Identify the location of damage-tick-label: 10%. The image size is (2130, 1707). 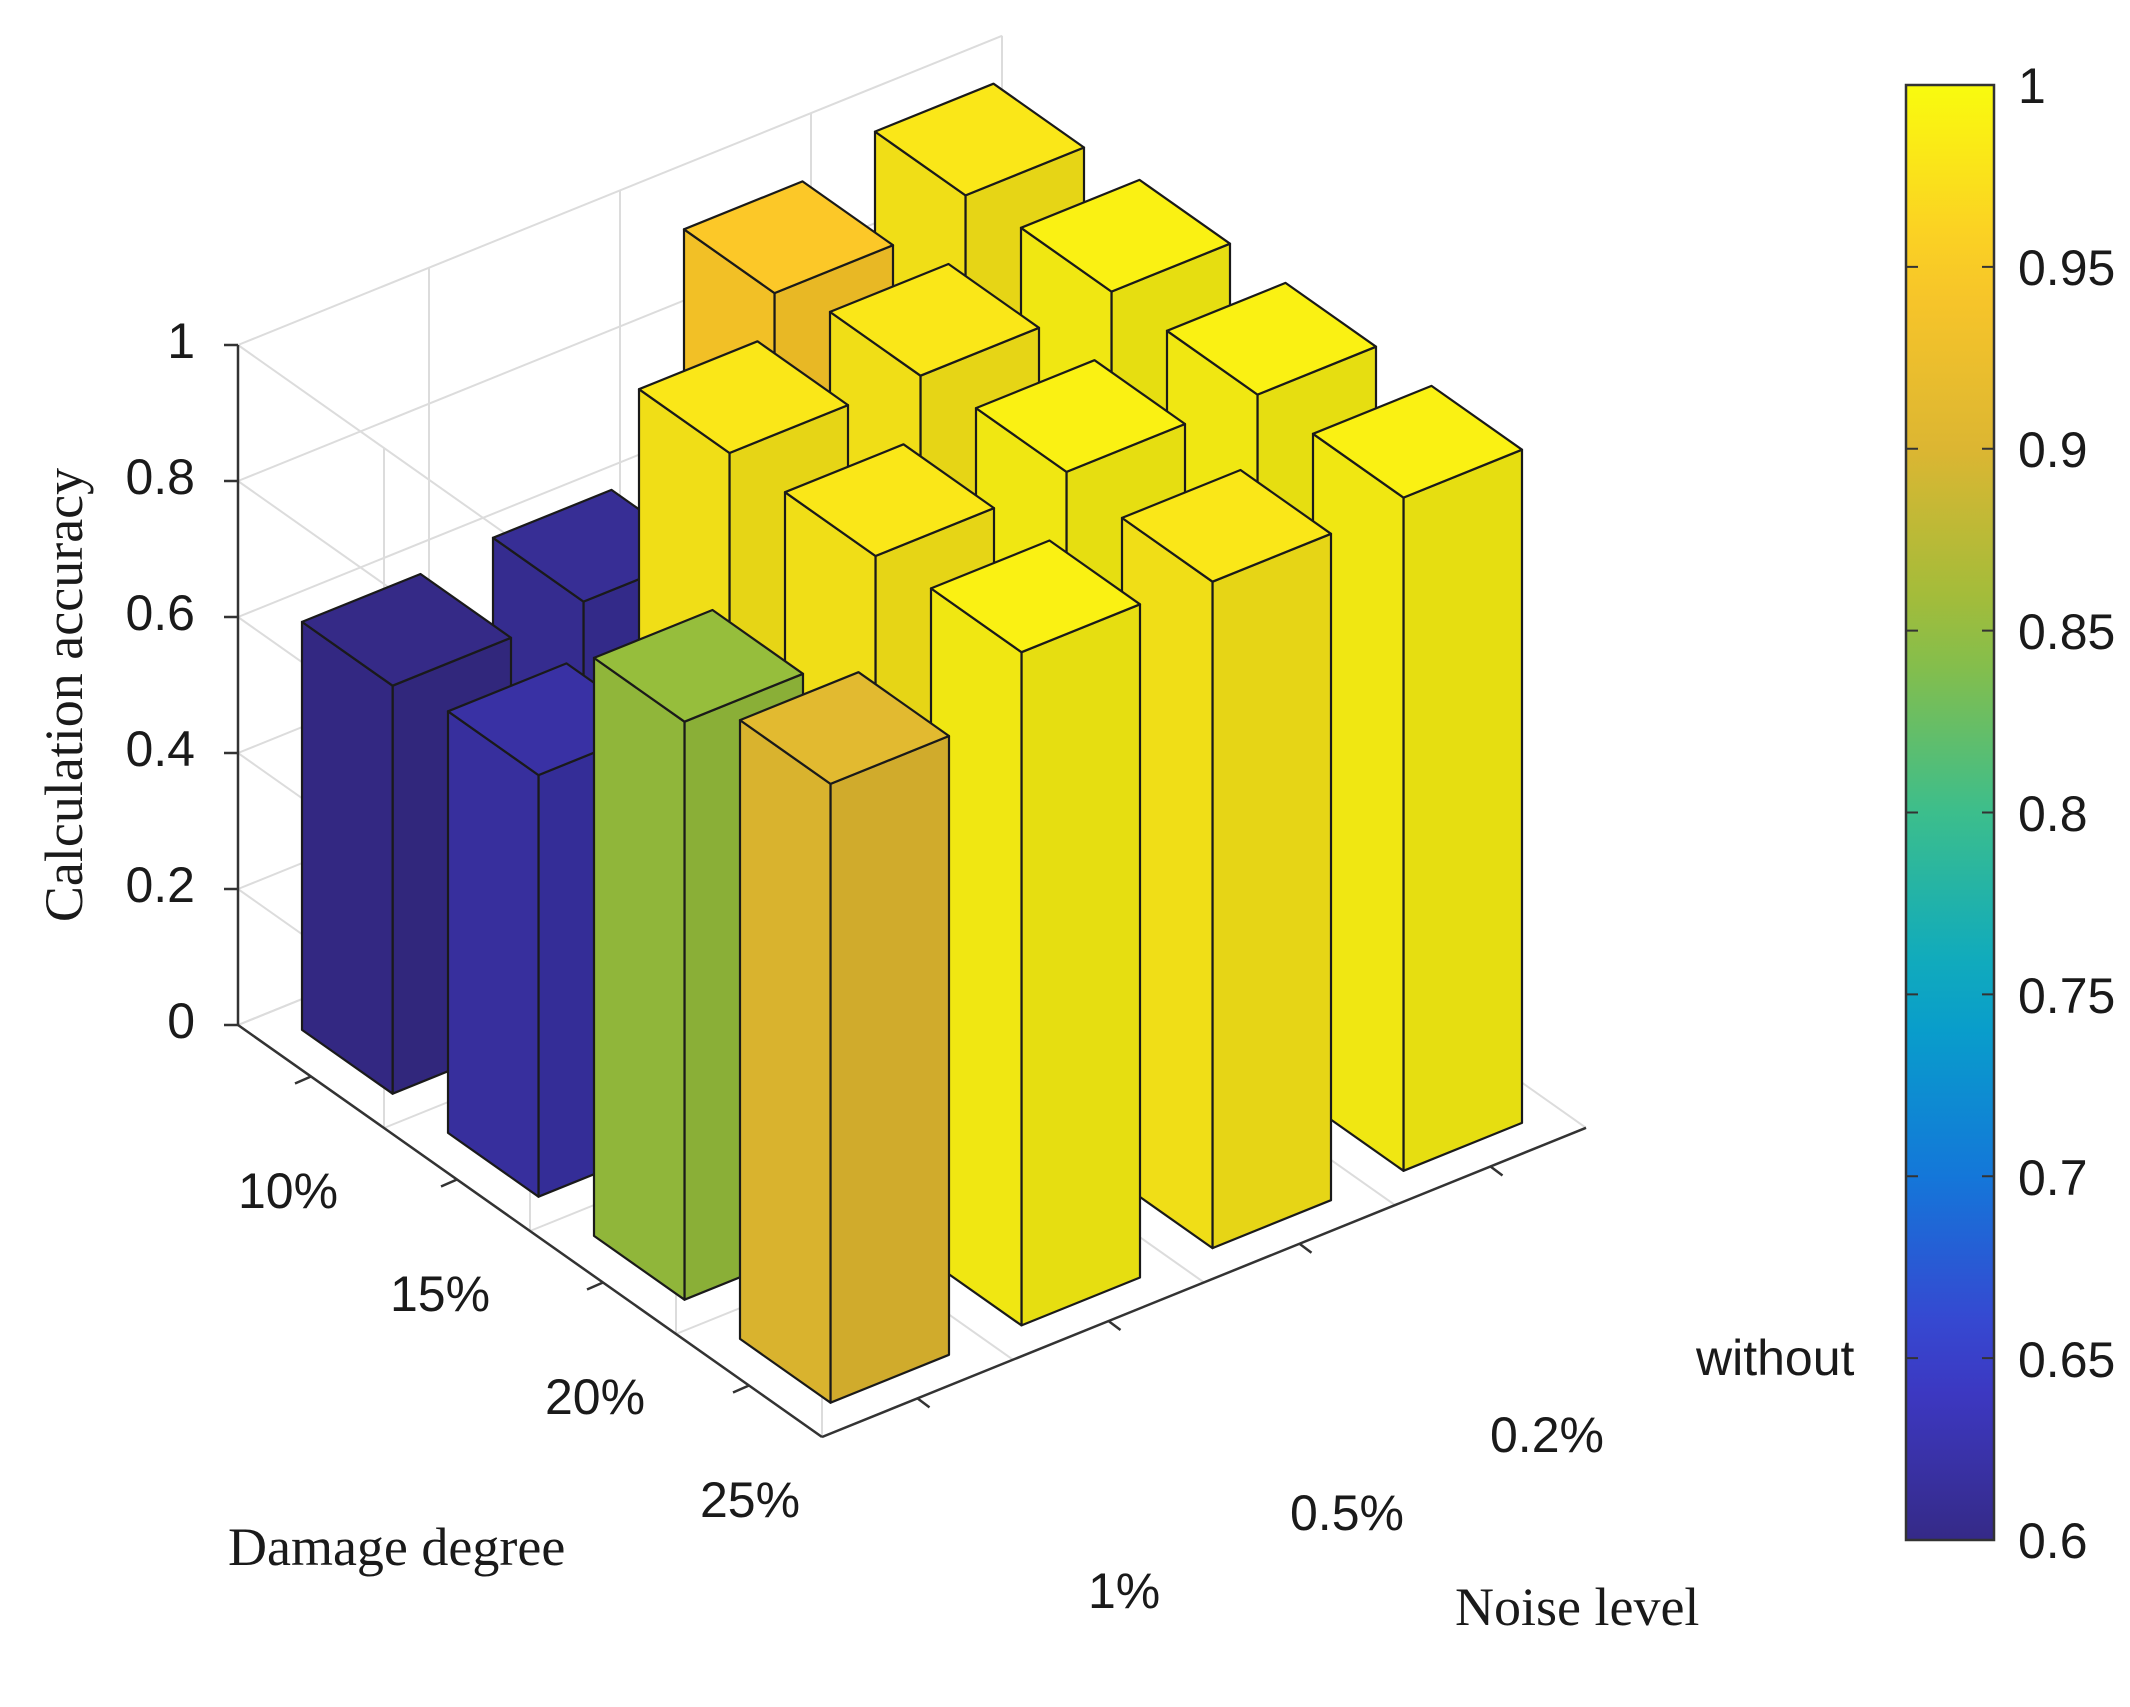
(288, 1191).